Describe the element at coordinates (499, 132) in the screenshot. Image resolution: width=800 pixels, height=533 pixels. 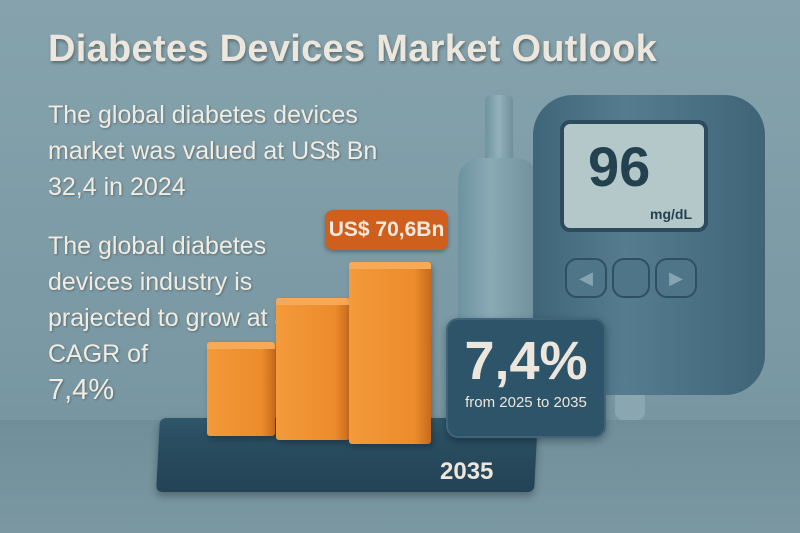
I see `lancet-pen-cap` at that location.